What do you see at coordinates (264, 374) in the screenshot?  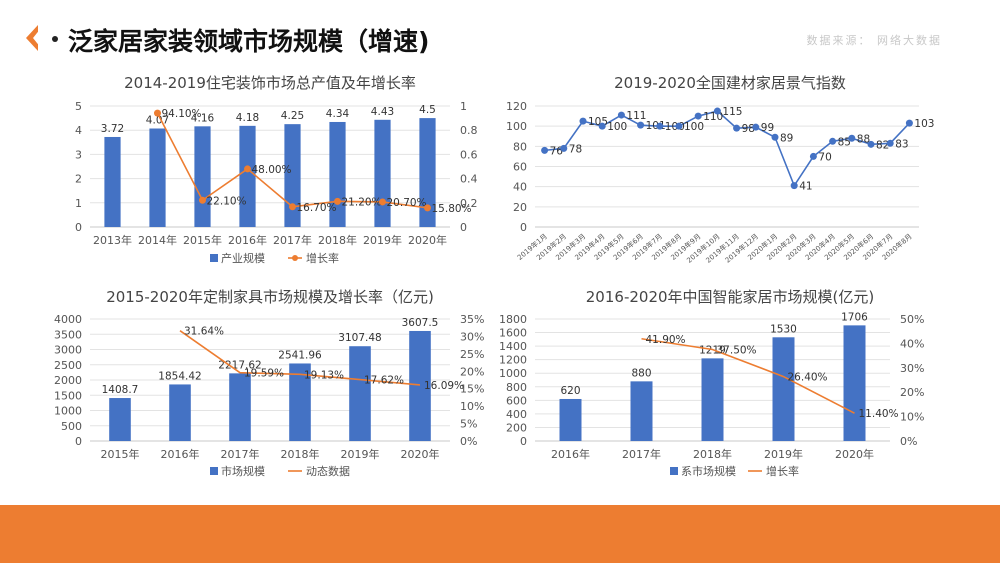 I see `line-value-label: 19.59%` at bounding box center [264, 374].